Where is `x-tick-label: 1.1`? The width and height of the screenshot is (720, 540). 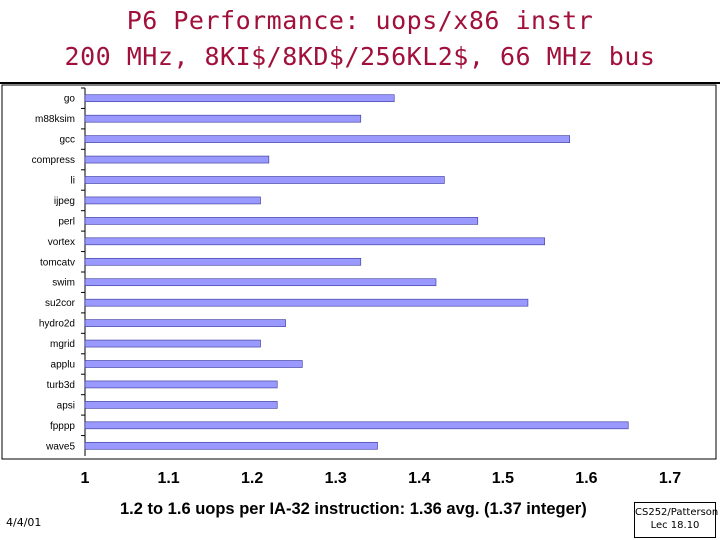
x-tick-label: 1.1 is located at coordinates (168, 478).